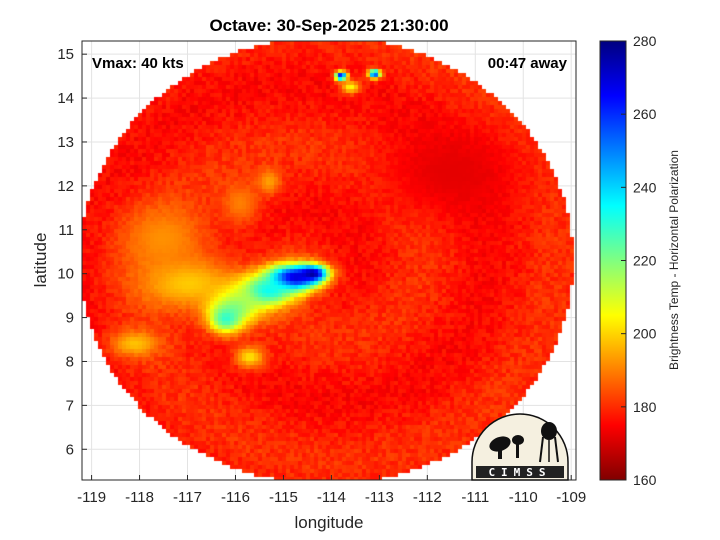 The image size is (720, 540). I want to click on cimss-logo-text: CIMSS, so click(519, 472).